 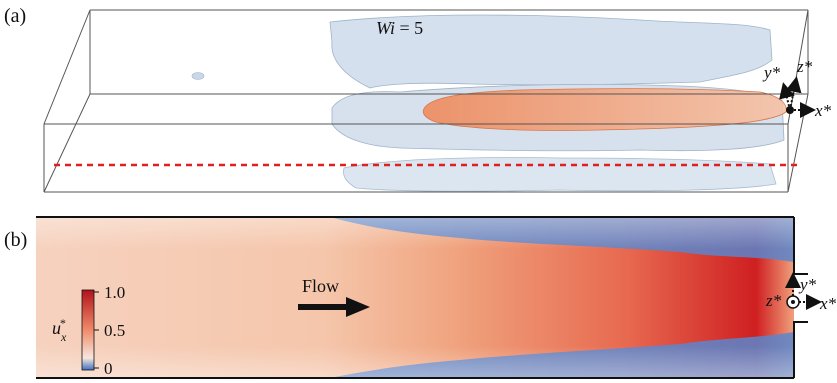 What do you see at coordinates (560, 174) in the screenshot?
I see `iso-surface-lower` at bounding box center [560, 174].